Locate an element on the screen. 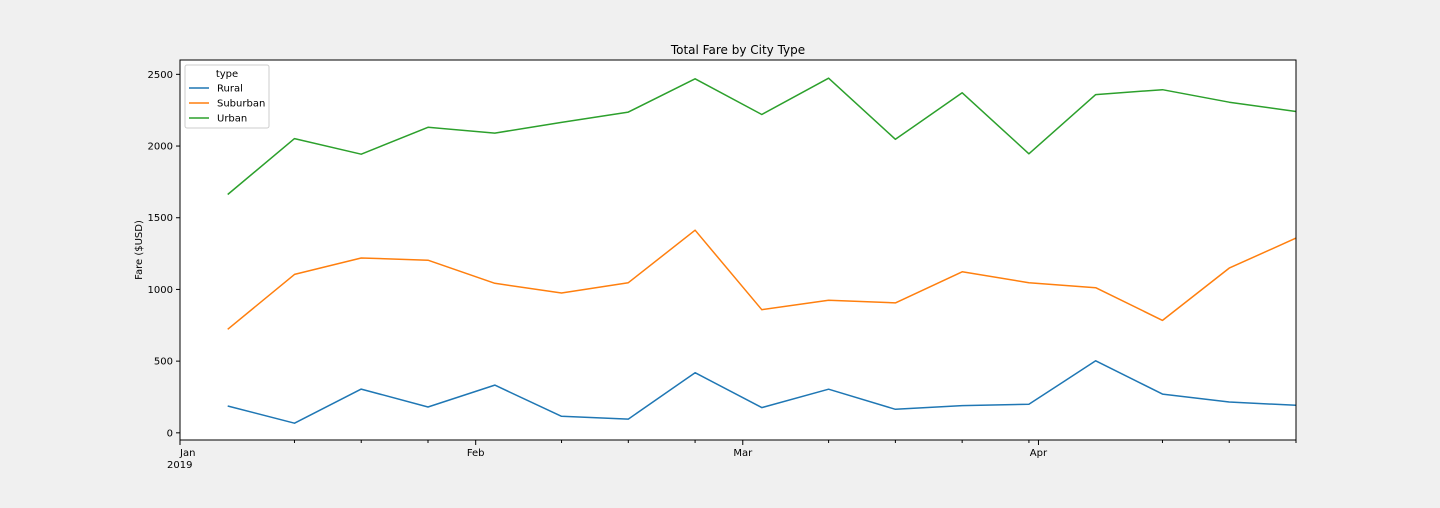 This screenshot has height=508, width=1440. y-axis-label: Fare ($USD) is located at coordinates (139, 250).